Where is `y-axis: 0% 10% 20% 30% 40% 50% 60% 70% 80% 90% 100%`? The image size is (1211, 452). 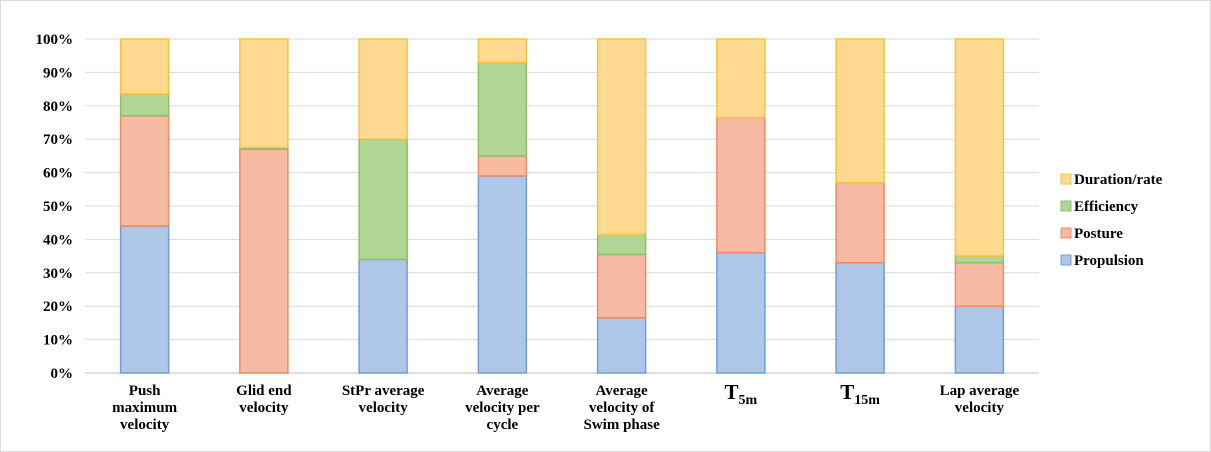 y-axis: 0% 10% 20% 30% 40% 50% 60% 70% 80% 90% 100% is located at coordinates (55, 207).